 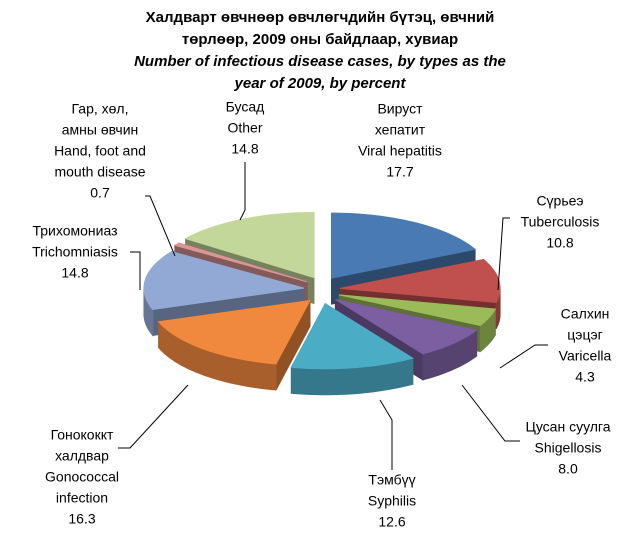 I want to click on chart-title: төрлөөр, 2009 оны байдлаар, хувиар, so click(x=320, y=39).